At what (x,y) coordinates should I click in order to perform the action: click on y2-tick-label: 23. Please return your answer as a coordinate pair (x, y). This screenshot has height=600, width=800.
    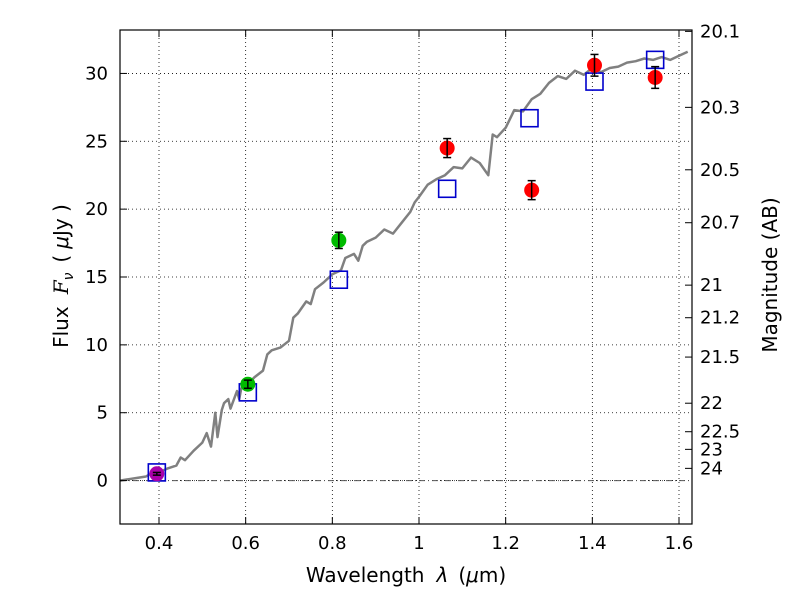
    Looking at the image, I should click on (711, 449).